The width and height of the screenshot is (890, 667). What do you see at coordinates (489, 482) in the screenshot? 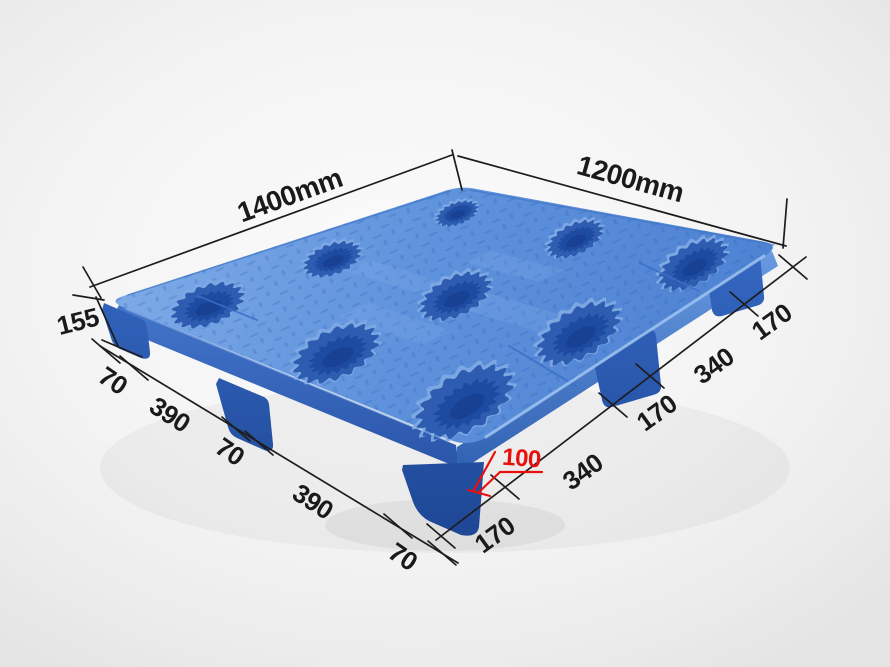
I see `red-leader-line` at bounding box center [489, 482].